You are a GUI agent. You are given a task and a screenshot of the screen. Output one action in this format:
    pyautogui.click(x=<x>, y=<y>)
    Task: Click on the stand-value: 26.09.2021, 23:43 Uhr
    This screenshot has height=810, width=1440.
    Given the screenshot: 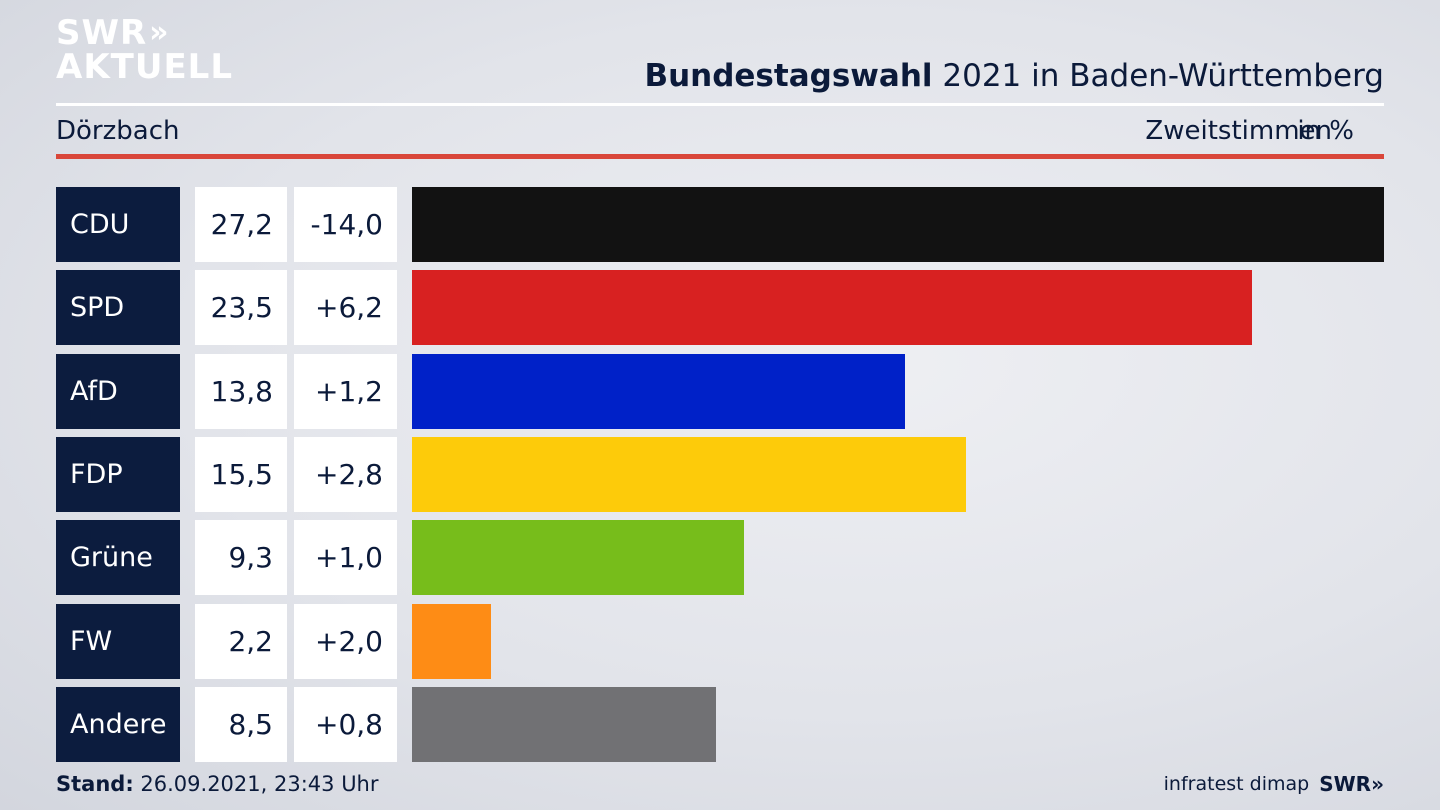 What is the action you would take?
    pyautogui.click(x=259, y=784)
    